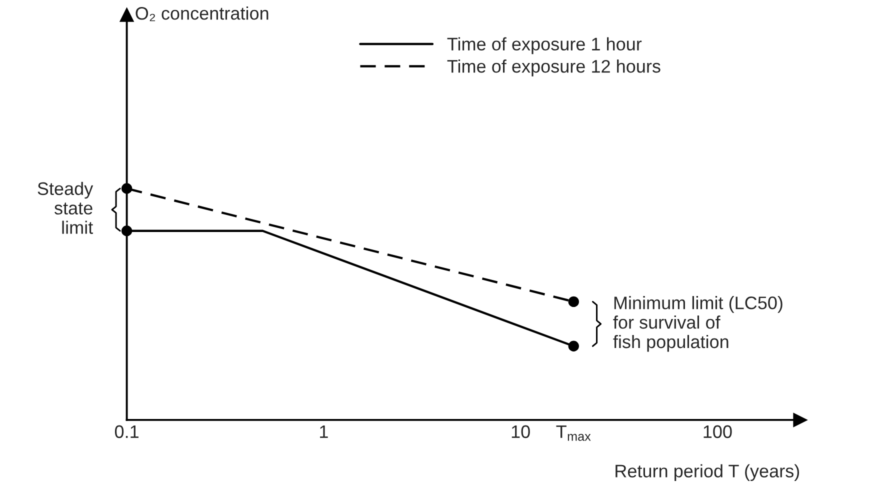 This screenshot has width=893, height=497. Describe the element at coordinates (573, 433) in the screenshot. I see `x-tick-label: T$_{max}$` at that location.